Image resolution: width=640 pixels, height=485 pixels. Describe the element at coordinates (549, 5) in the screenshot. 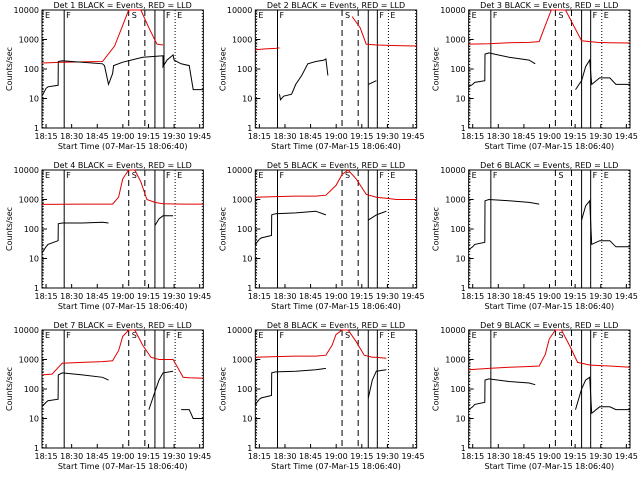

I see `chart-title: Det 3 BLACK = Events, RED = LLD` at that location.